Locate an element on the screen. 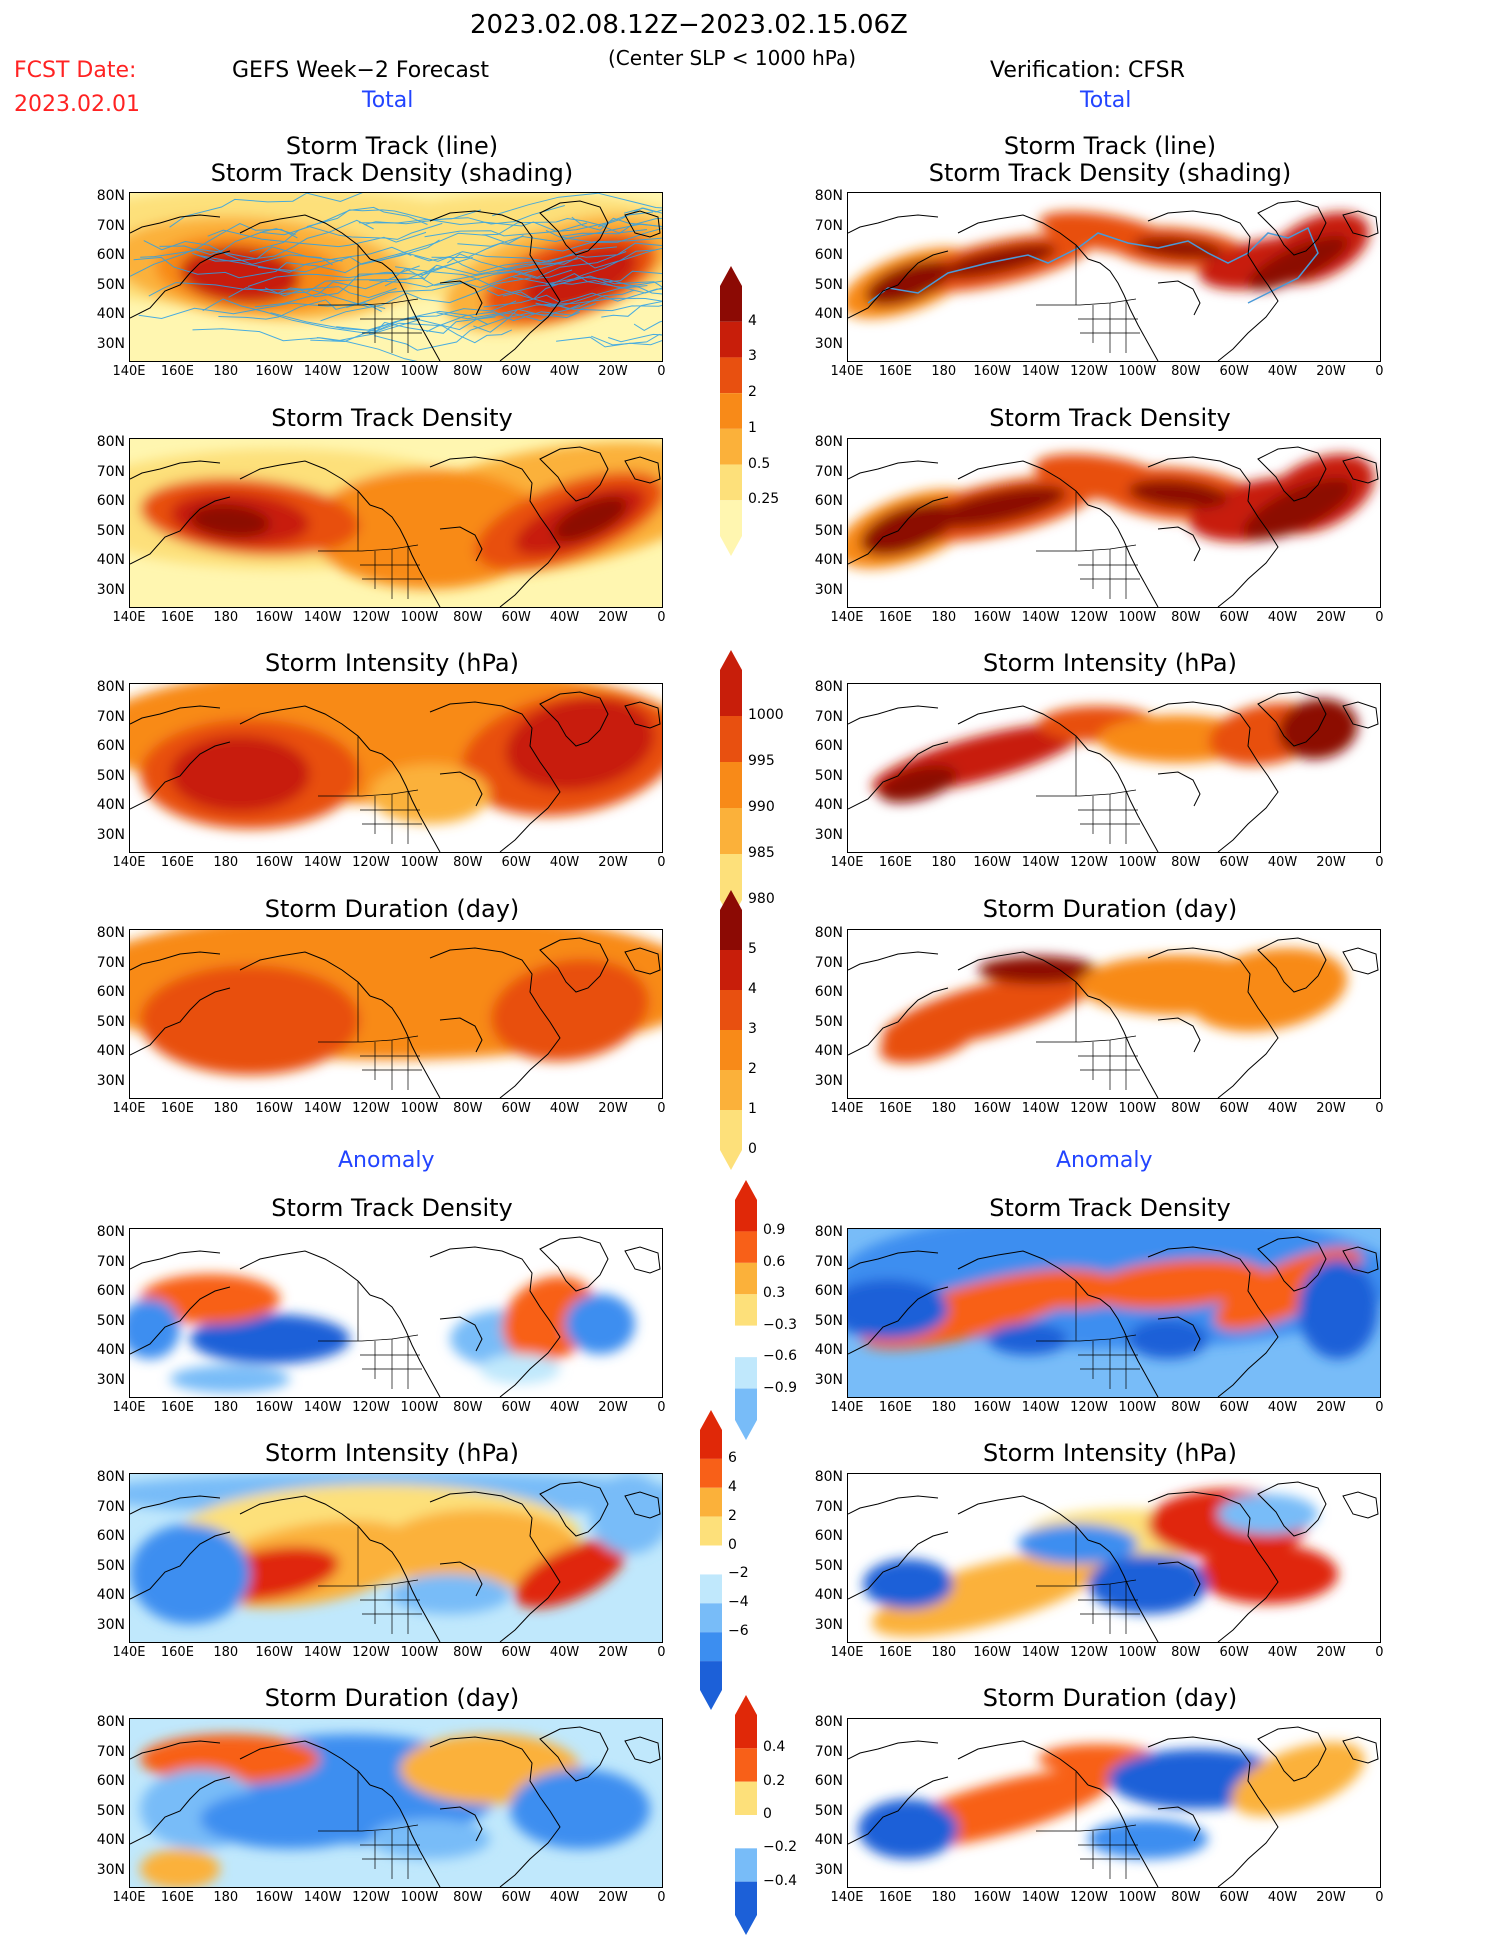 The height and width of the screenshot is (1939, 1487). lon-tick-label: 140W is located at coordinates (1040, 617).